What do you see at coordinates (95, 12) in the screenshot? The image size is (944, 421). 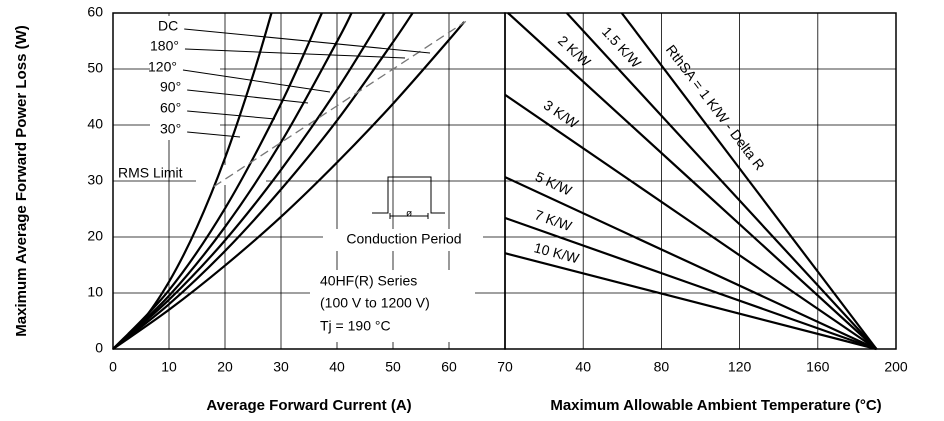 I see `y-tick-label: 60` at bounding box center [95, 12].